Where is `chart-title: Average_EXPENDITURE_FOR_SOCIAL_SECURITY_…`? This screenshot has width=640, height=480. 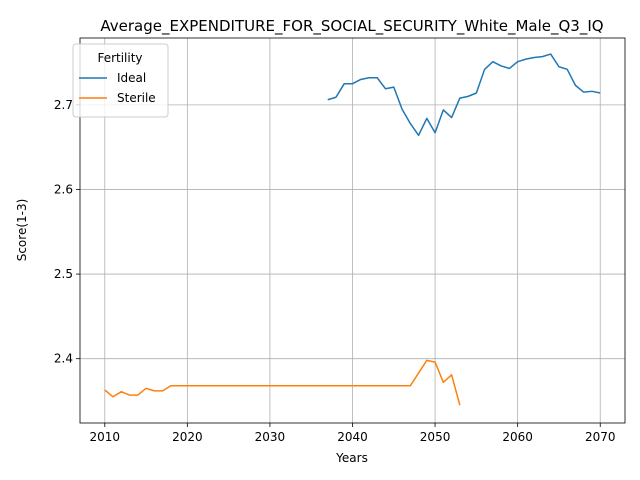
chart-title: Average_EXPENDITURE_FOR_SOCIAL_SECURITY_… is located at coordinates (351, 26).